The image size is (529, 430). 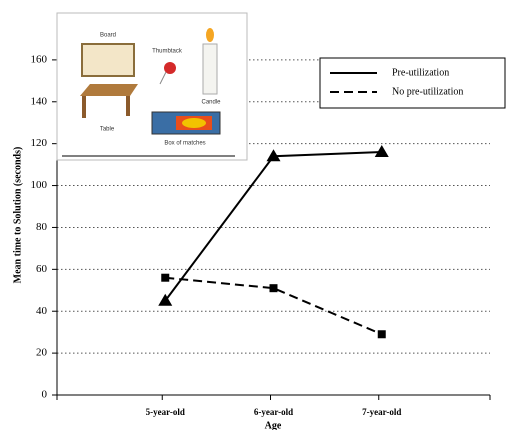 I want to click on x-tick-label: 6-year-old, so click(x=273, y=412).